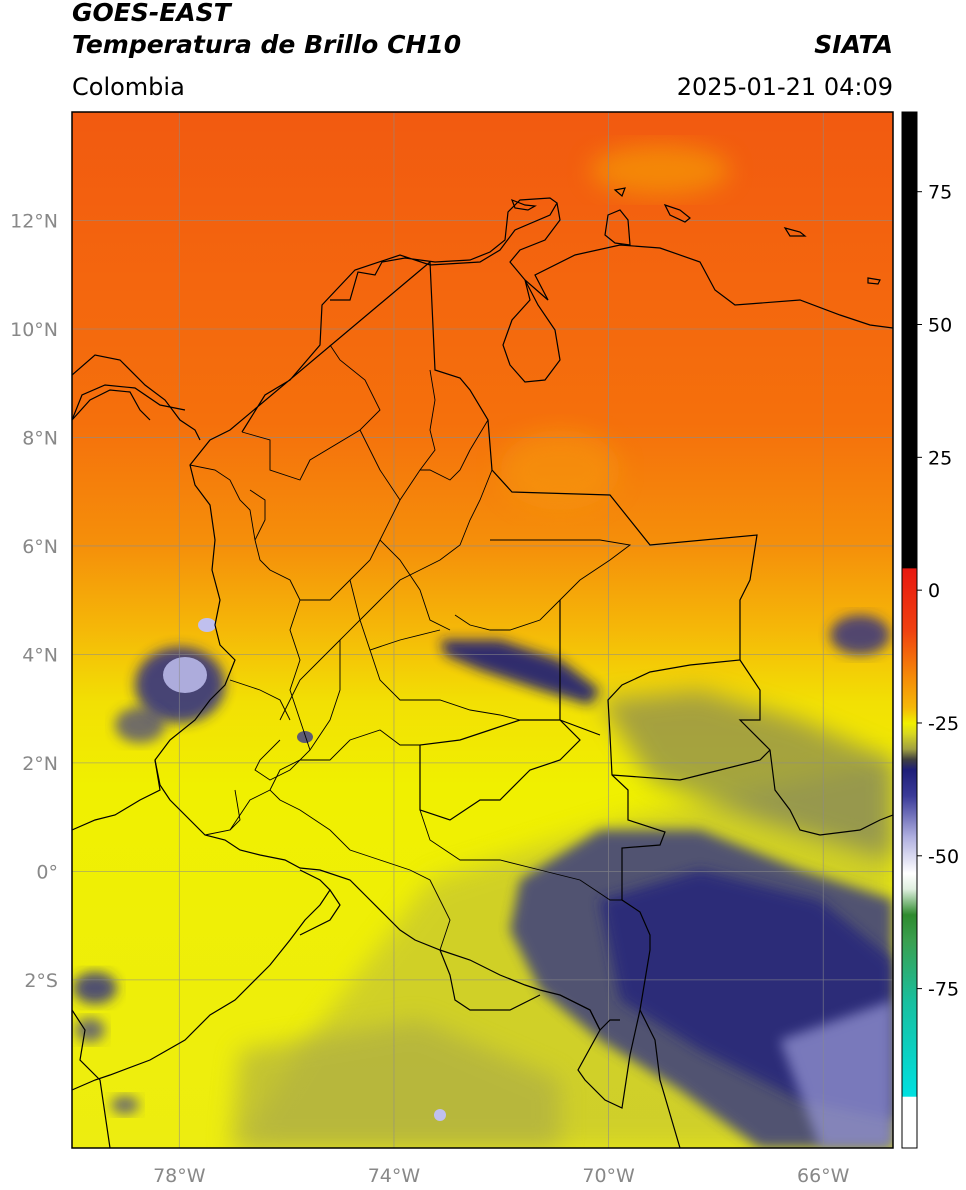 Image resolution: width=966 pixels, height=1190 pixels. Describe the element at coordinates (940, 326) in the screenshot. I see `colorbar-tick-label: 50` at that location.